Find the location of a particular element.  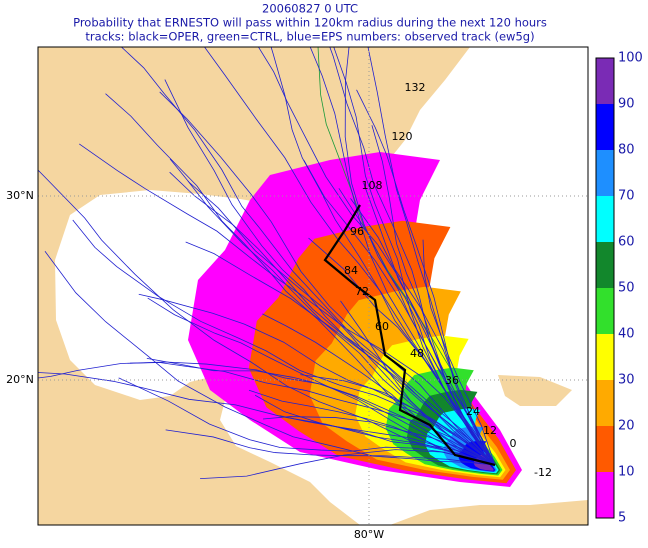

south-america is located at coordinates (489, 512).